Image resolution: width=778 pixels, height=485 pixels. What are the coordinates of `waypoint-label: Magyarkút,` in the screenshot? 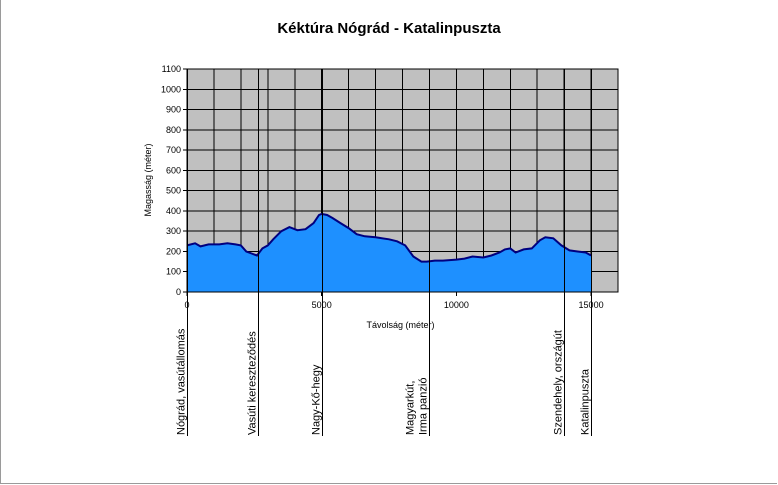 It's located at (411, 408).